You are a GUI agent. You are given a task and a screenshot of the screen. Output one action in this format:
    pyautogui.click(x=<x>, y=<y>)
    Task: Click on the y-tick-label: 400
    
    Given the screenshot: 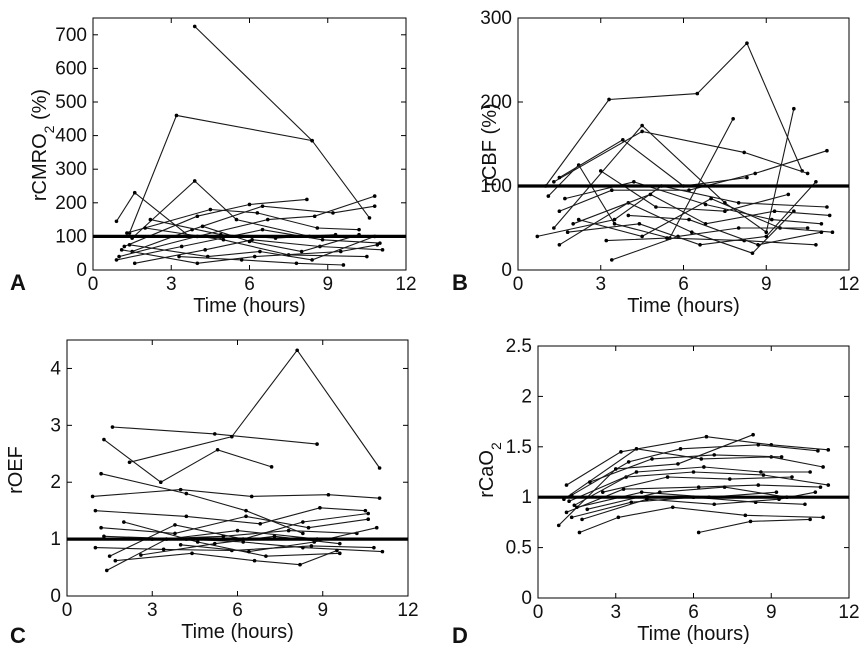 What is the action you would take?
    pyautogui.click(x=71, y=136)
    